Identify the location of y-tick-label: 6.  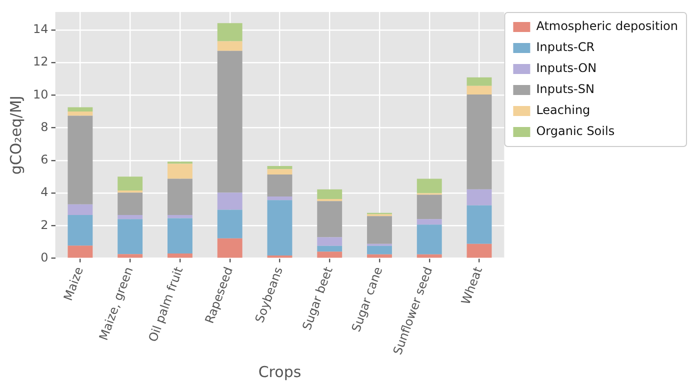
(44, 159).